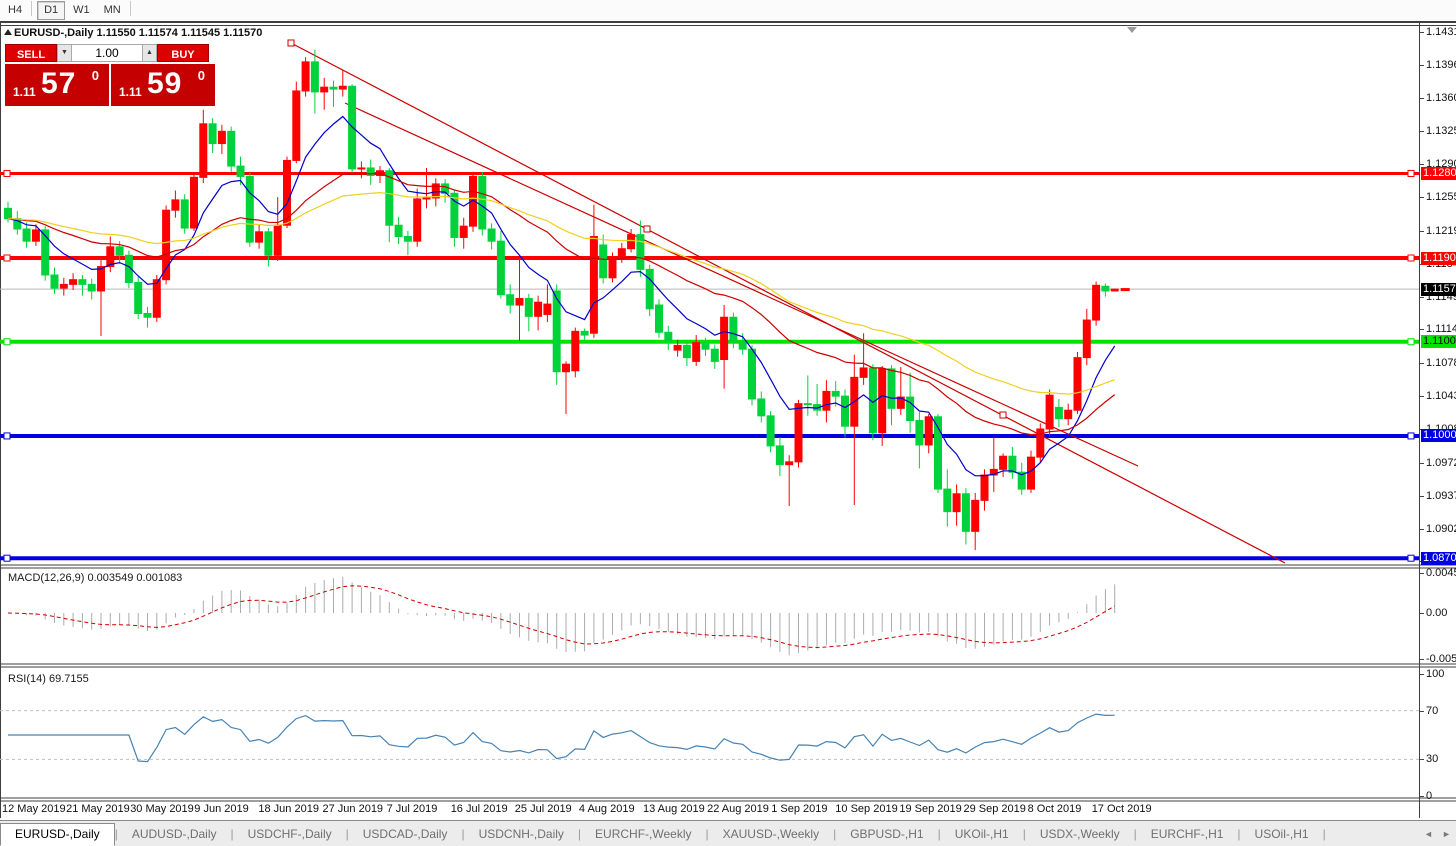  Describe the element at coordinates (405, 834) in the screenshot. I see `chart-tab-usdcad-: USDCAD-,Daily` at that location.